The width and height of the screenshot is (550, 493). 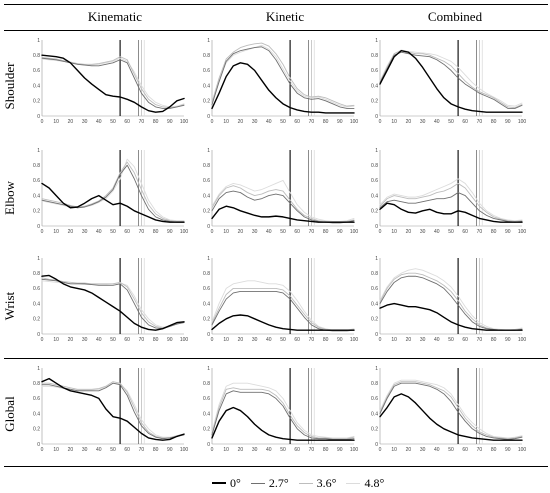 I want to click on chart-wrist-kinetic: 0 0.2 0.4 0.6 0.8 1 0 10 20 30 40 50 60 70 80 90 100, so click(x=278, y=299).